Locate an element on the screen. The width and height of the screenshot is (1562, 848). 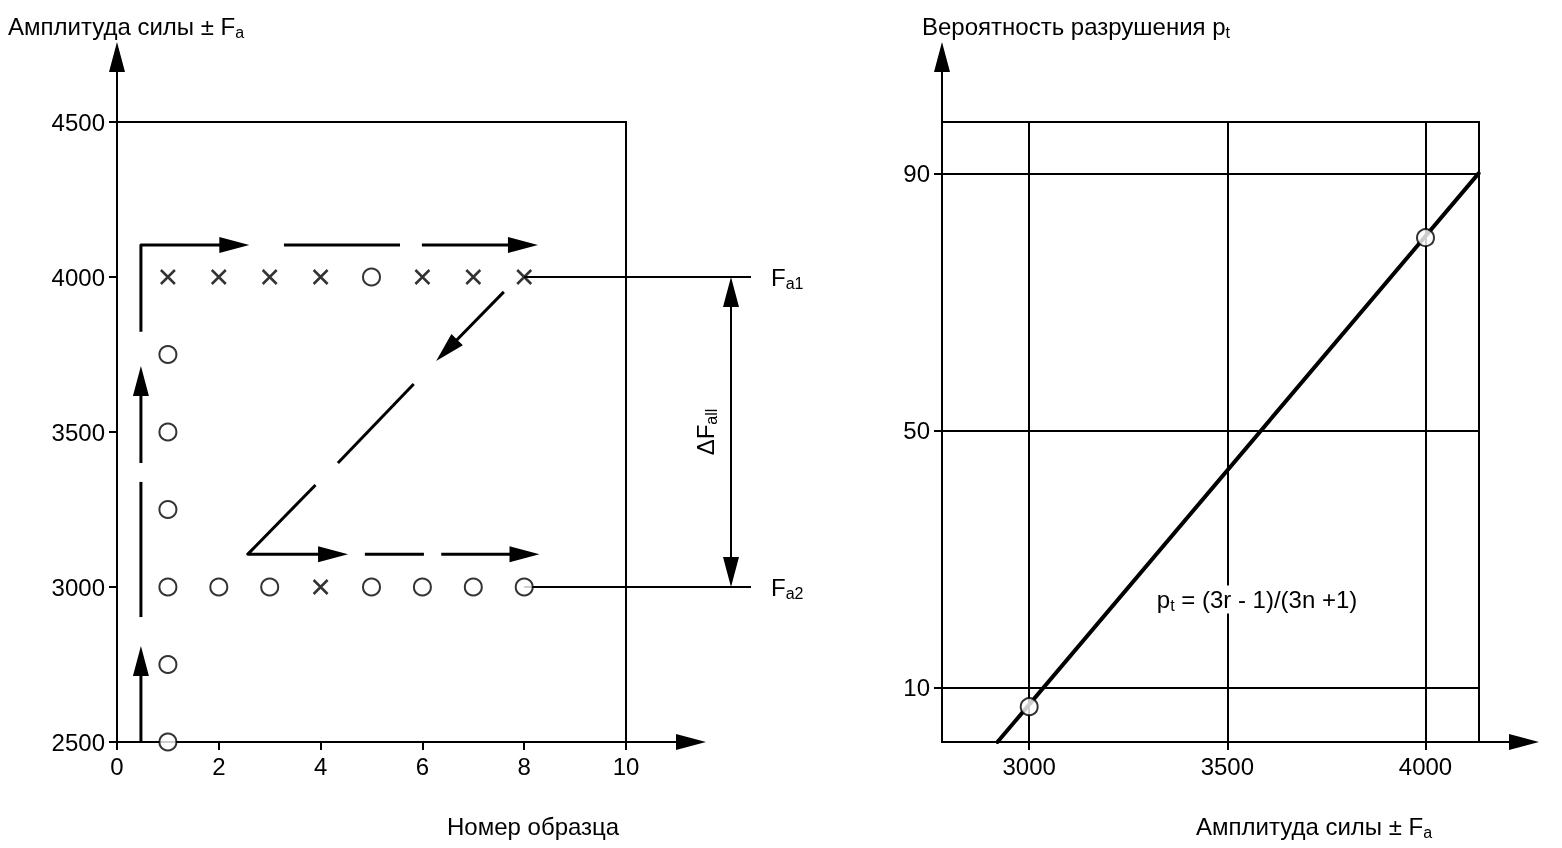
y-tick-label: 3500 is located at coordinates (78, 432).